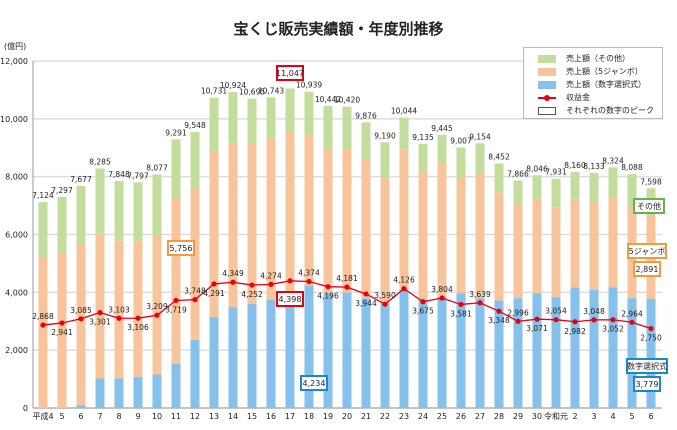 This screenshot has width=677, height=430. Describe the element at coordinates (176, 416) in the screenshot. I see `x-tick-label: 11` at that location.